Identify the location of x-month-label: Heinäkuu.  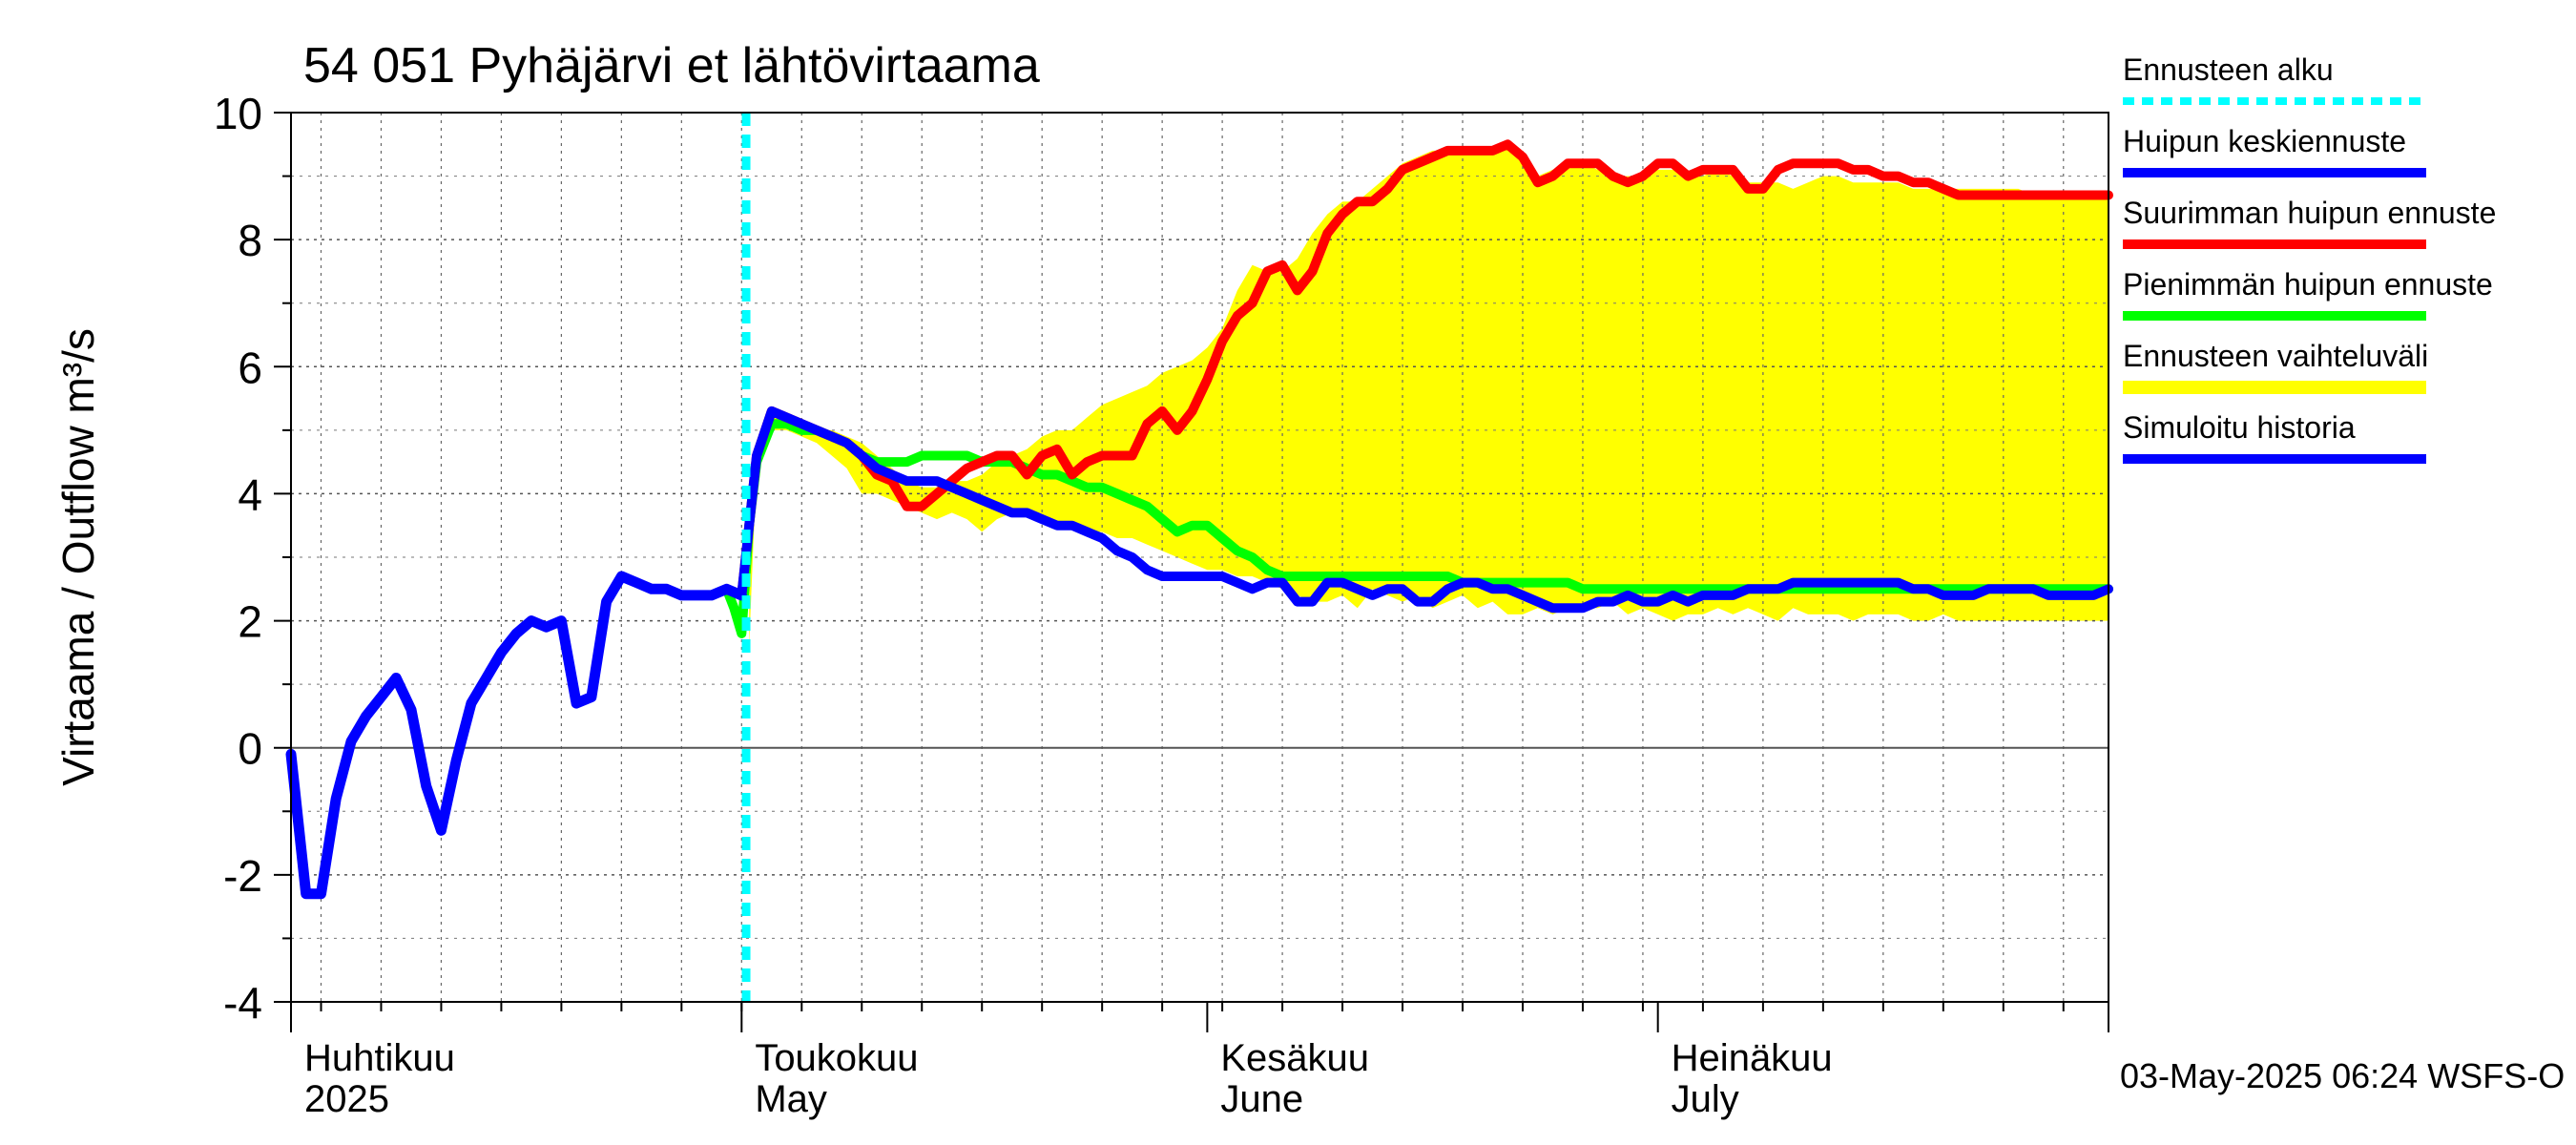
(1752, 1058).